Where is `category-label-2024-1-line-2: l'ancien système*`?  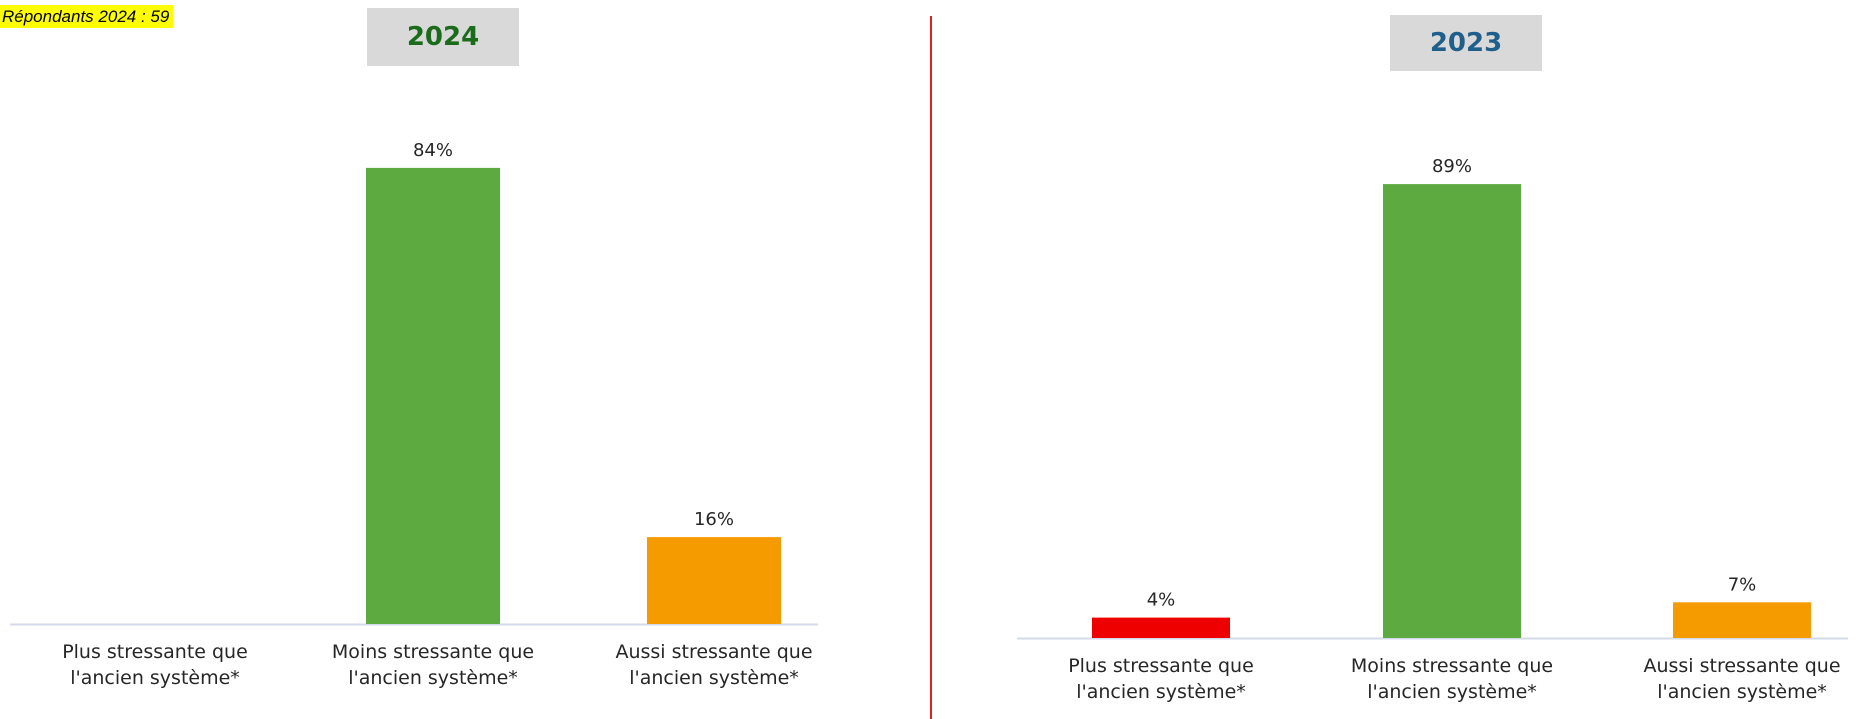
category-label-2024-1-line-2: l'ancien système* is located at coordinates (155, 678).